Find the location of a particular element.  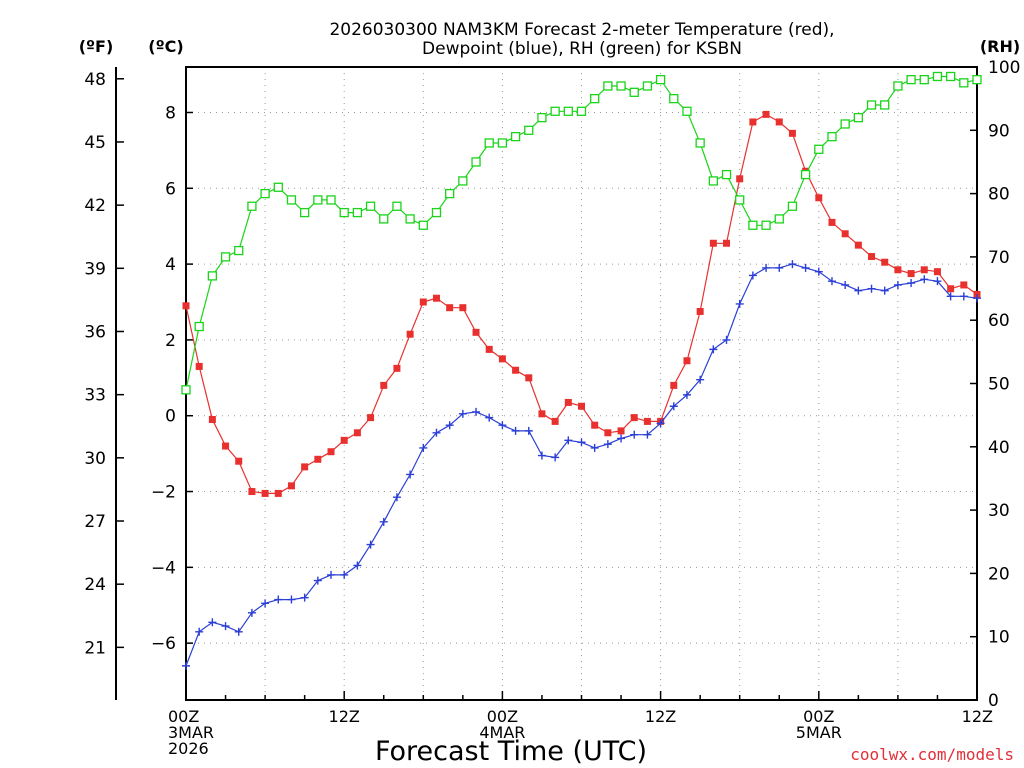

rh-tick-label: 10 is located at coordinates (999, 638).